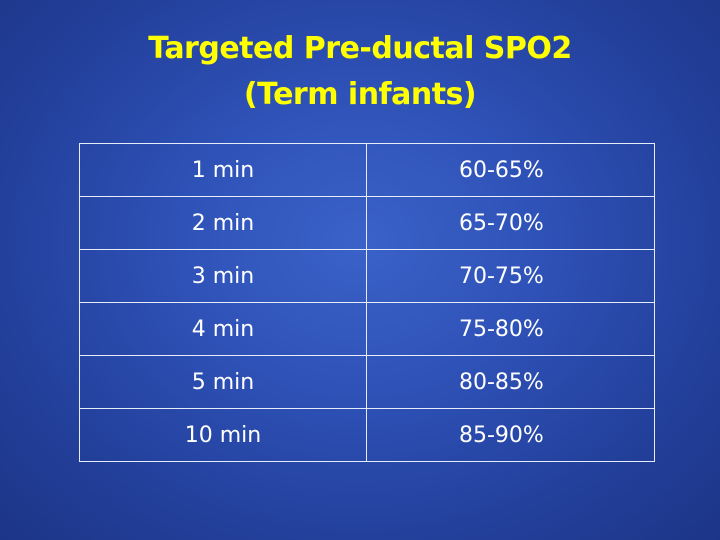 The width and height of the screenshot is (720, 540). I want to click on time-cell: 3 min, so click(223, 276).